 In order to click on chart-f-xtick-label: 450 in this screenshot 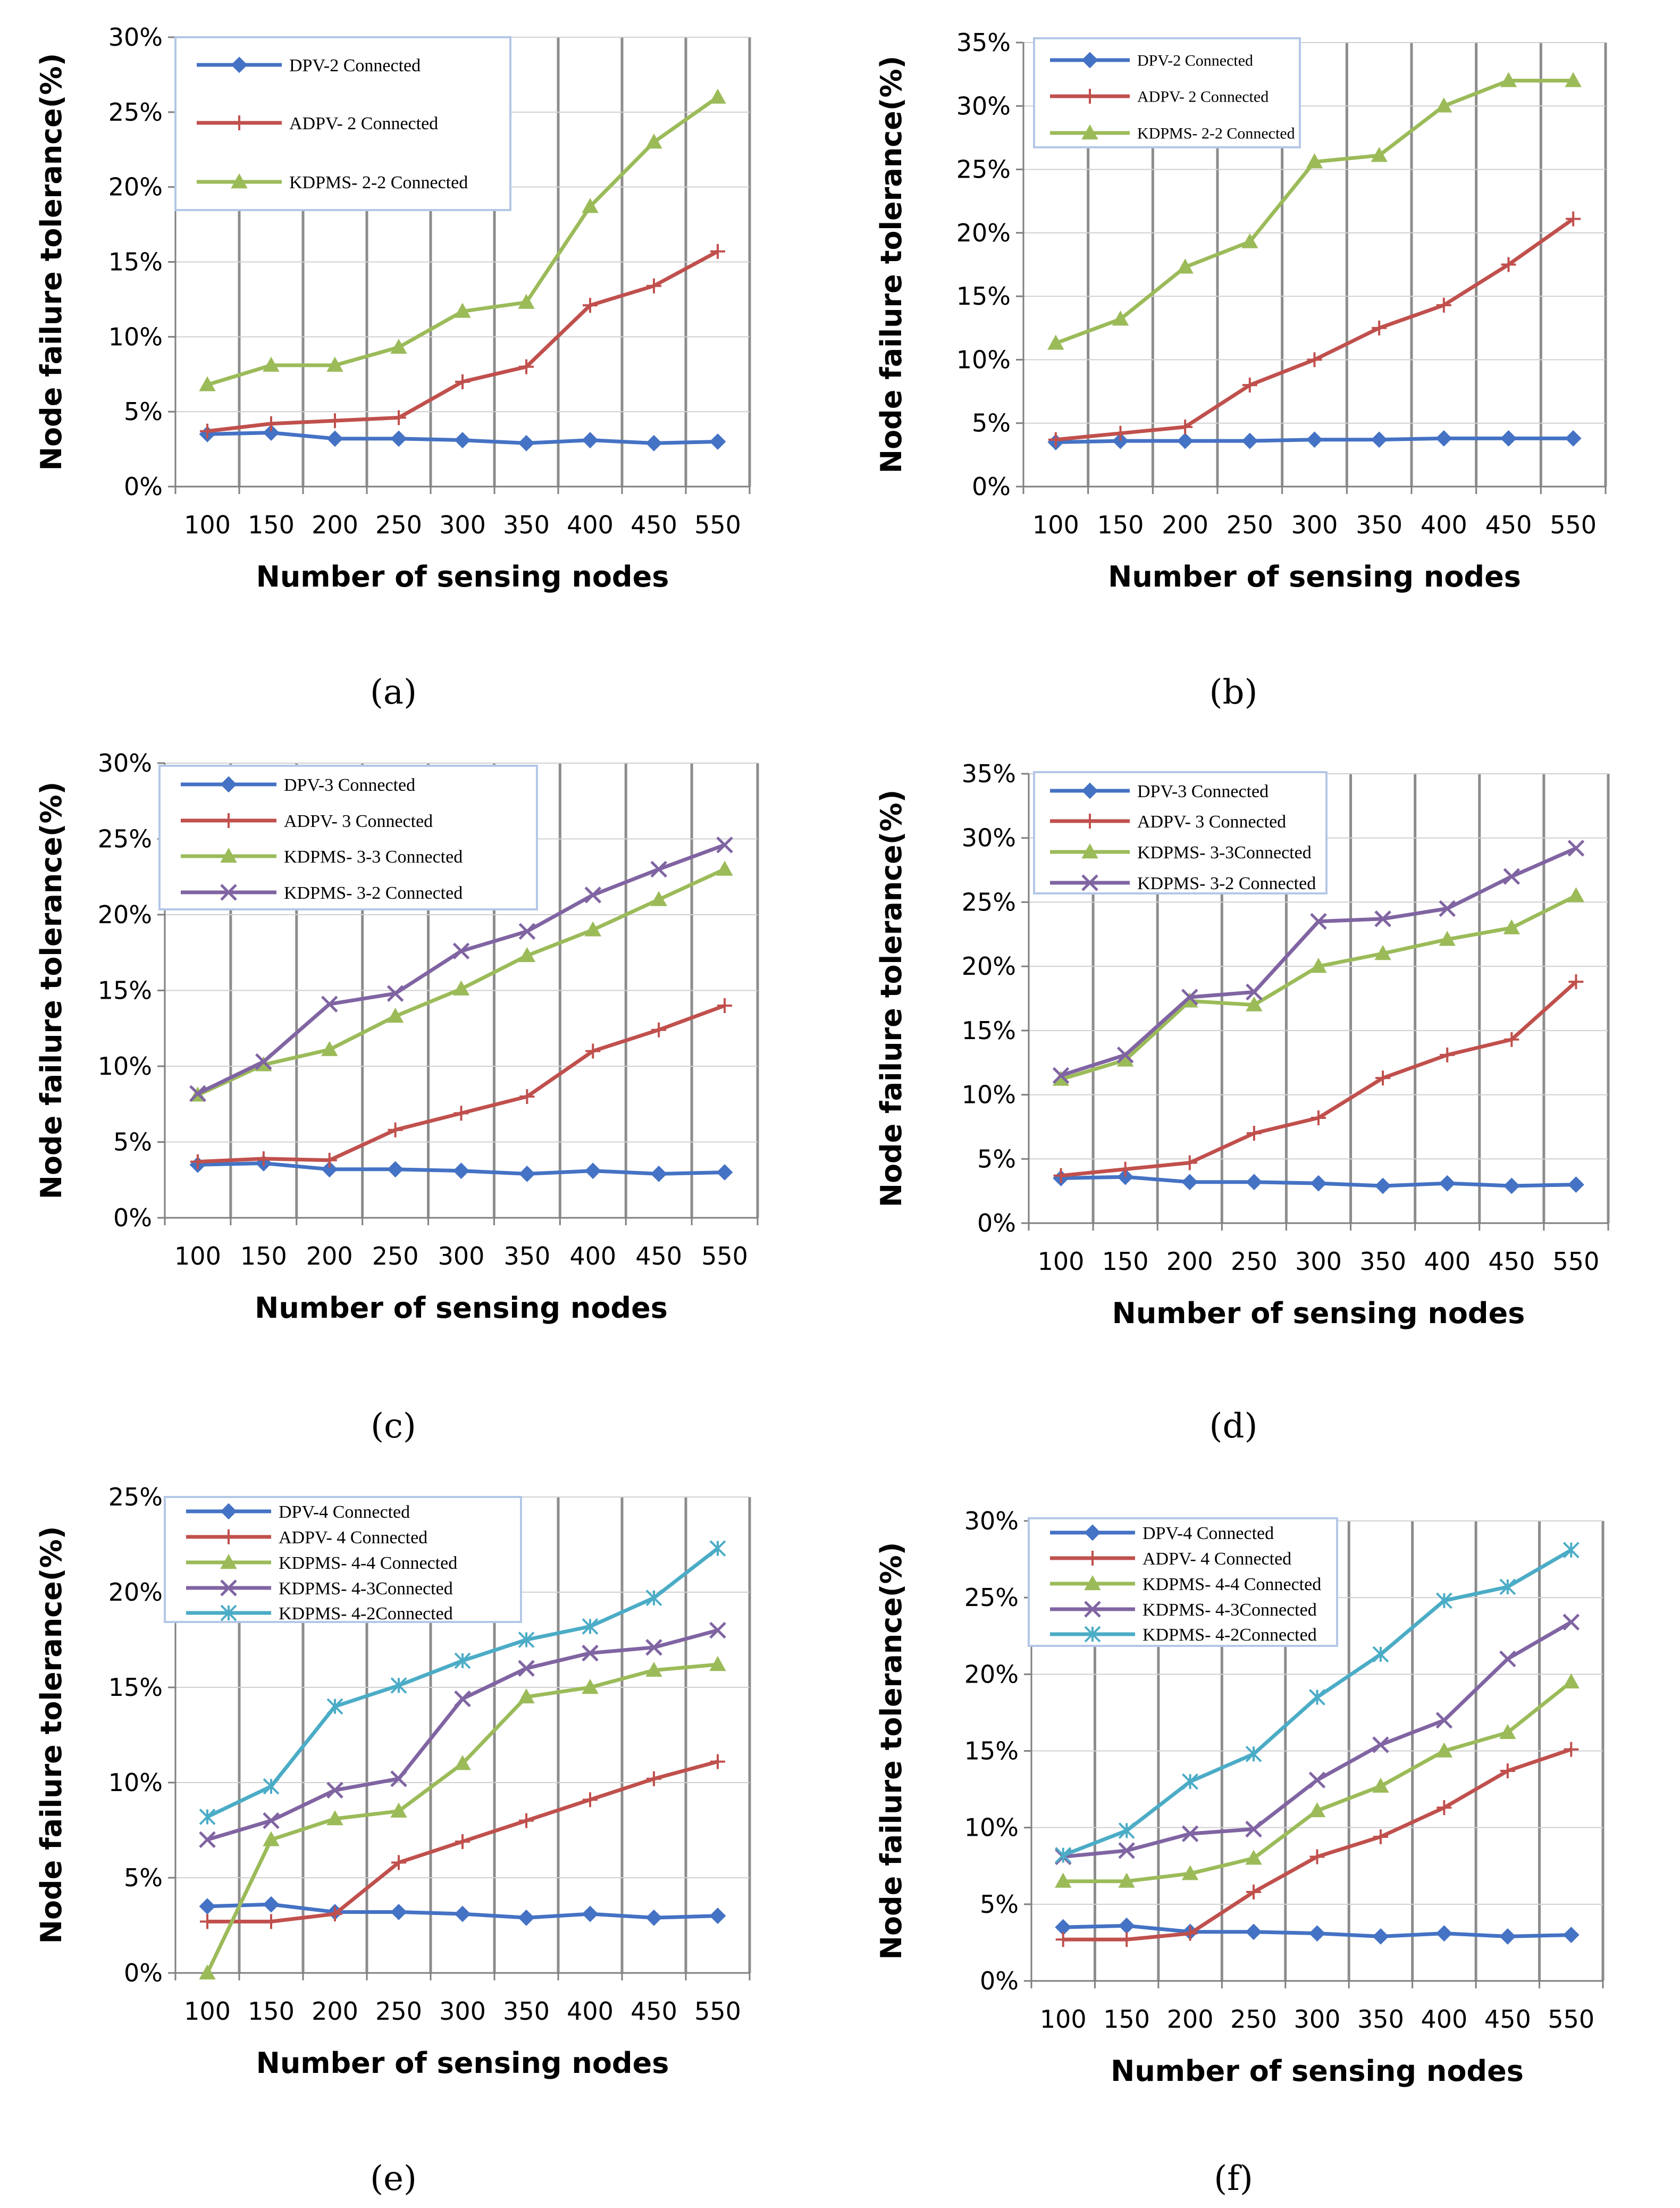, I will do `click(1507, 2019)`.